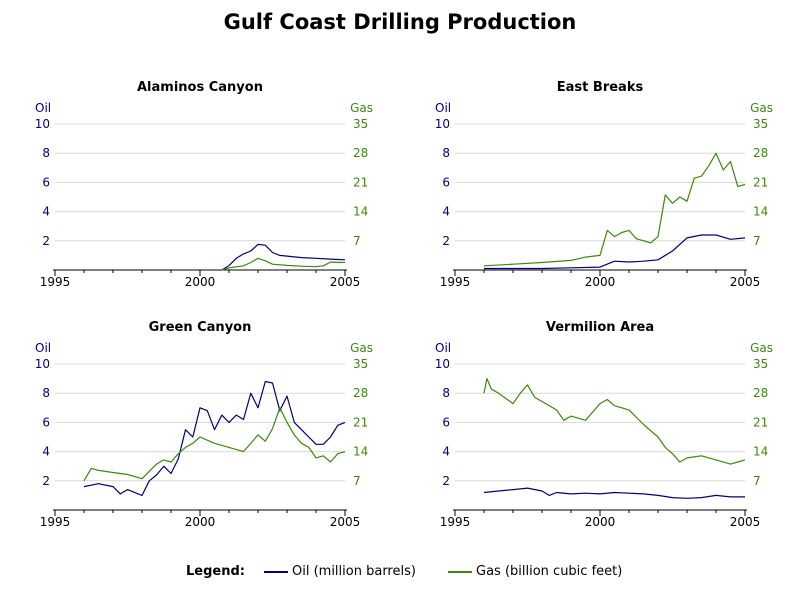 The width and height of the screenshot is (800, 600). I want to click on panel-2-left-tick-label: 2, so click(446, 241).